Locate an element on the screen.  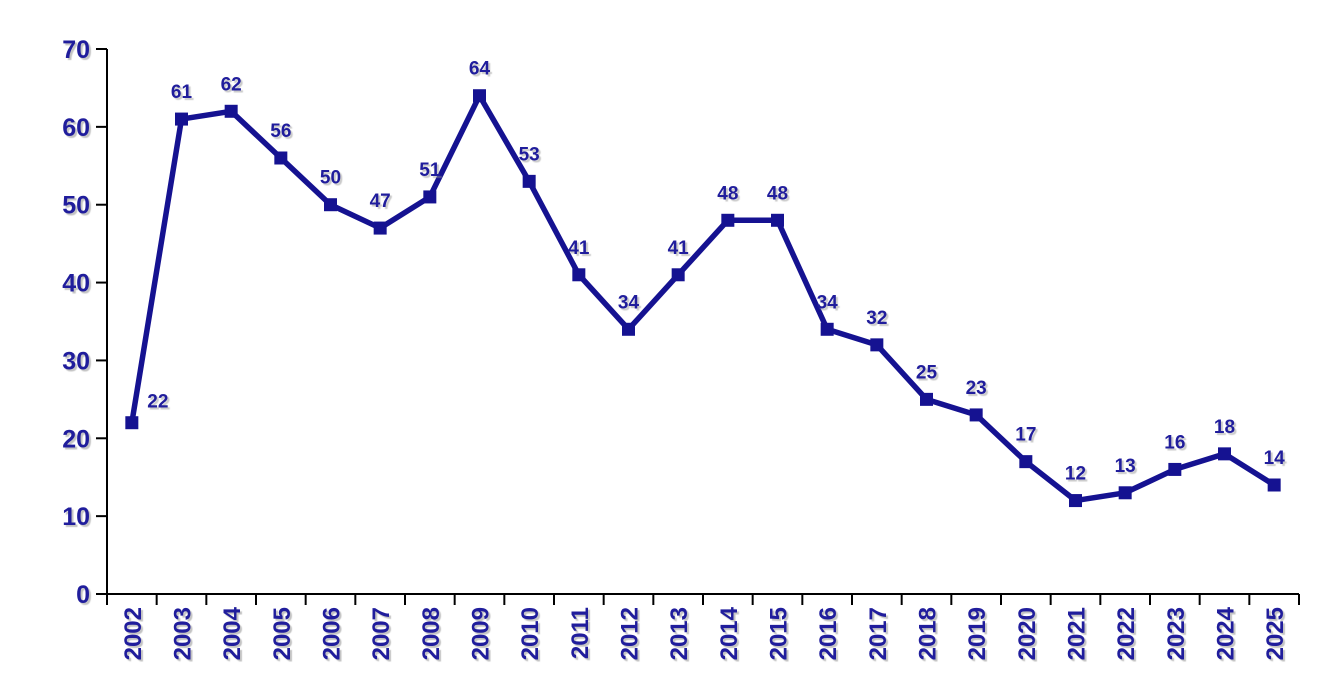
data-point-label: 62 is located at coordinates (231, 84).